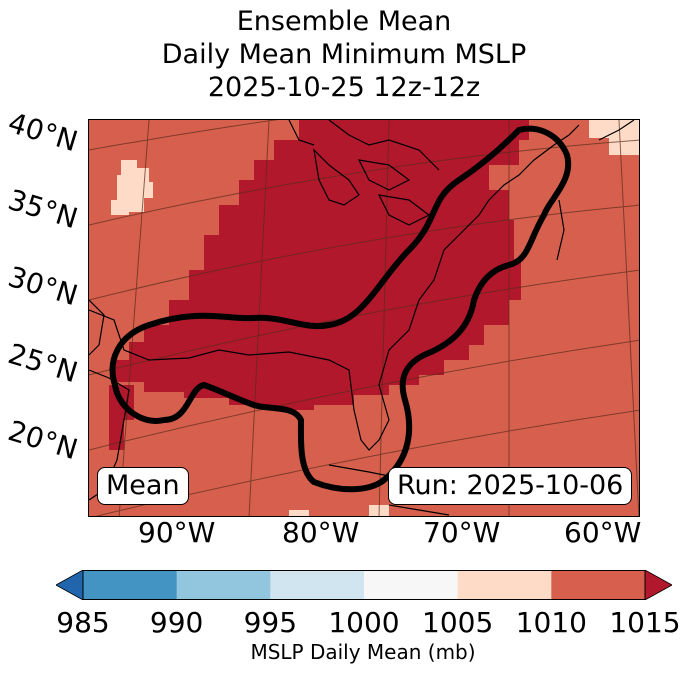 The image size is (688, 674). Describe the element at coordinates (43, 209) in the screenshot. I see `lat-label-35n: 35°N` at that location.